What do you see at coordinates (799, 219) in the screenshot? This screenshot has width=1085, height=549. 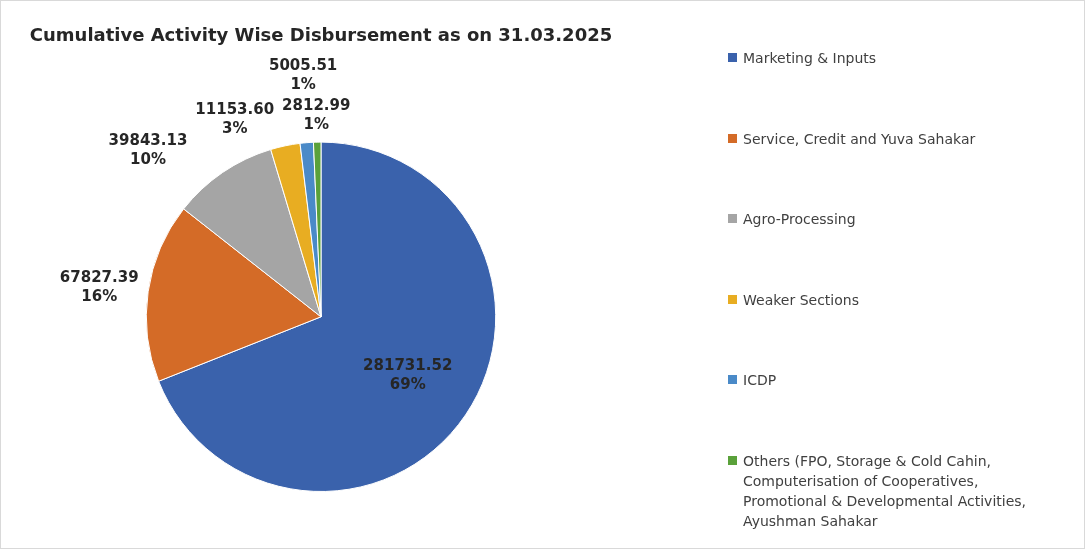 I see `legend-label: Agro-Processing` at bounding box center [799, 219].